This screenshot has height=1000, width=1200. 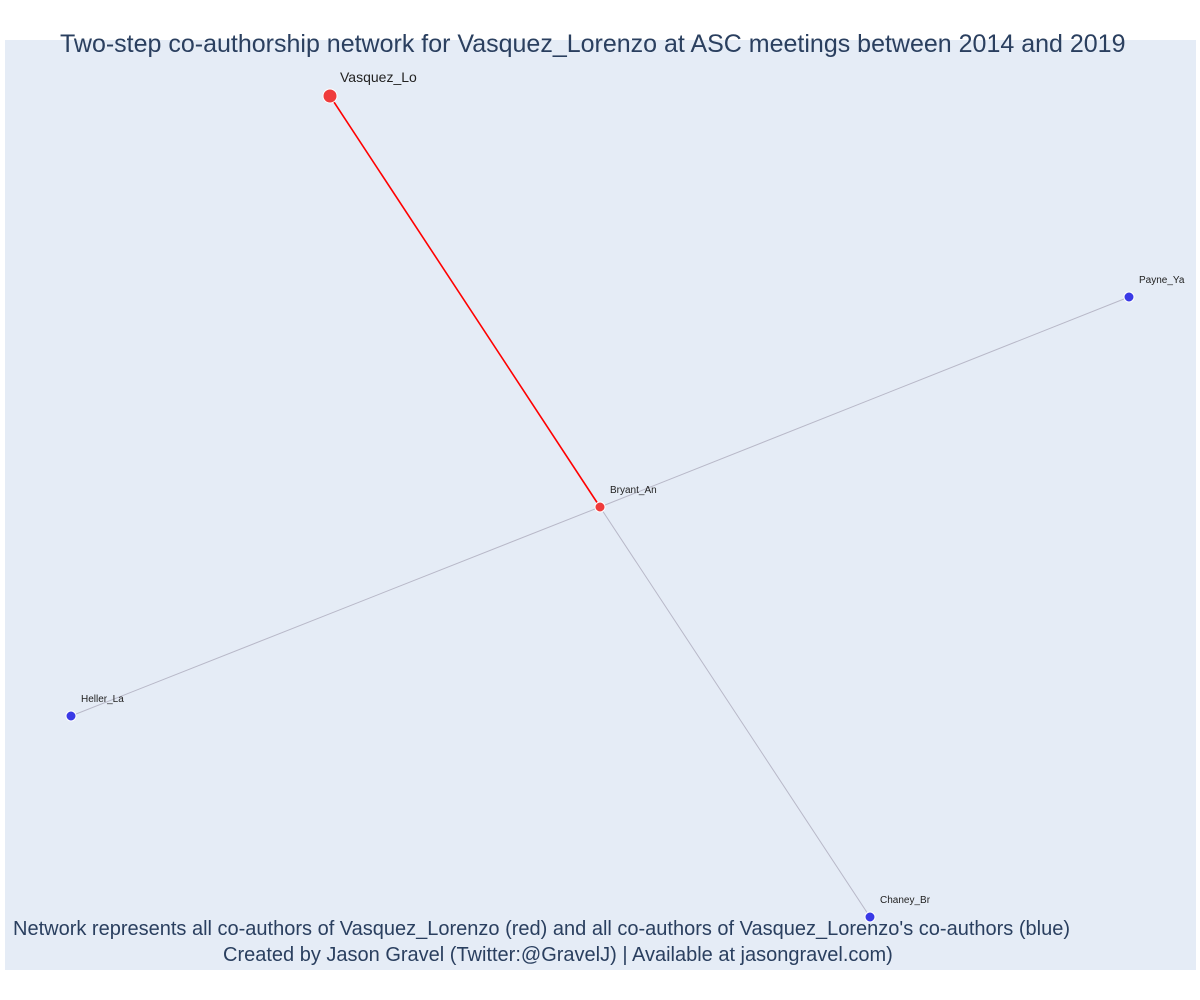 I want to click on node-label-heller-la: Heller_La, so click(x=102, y=699).